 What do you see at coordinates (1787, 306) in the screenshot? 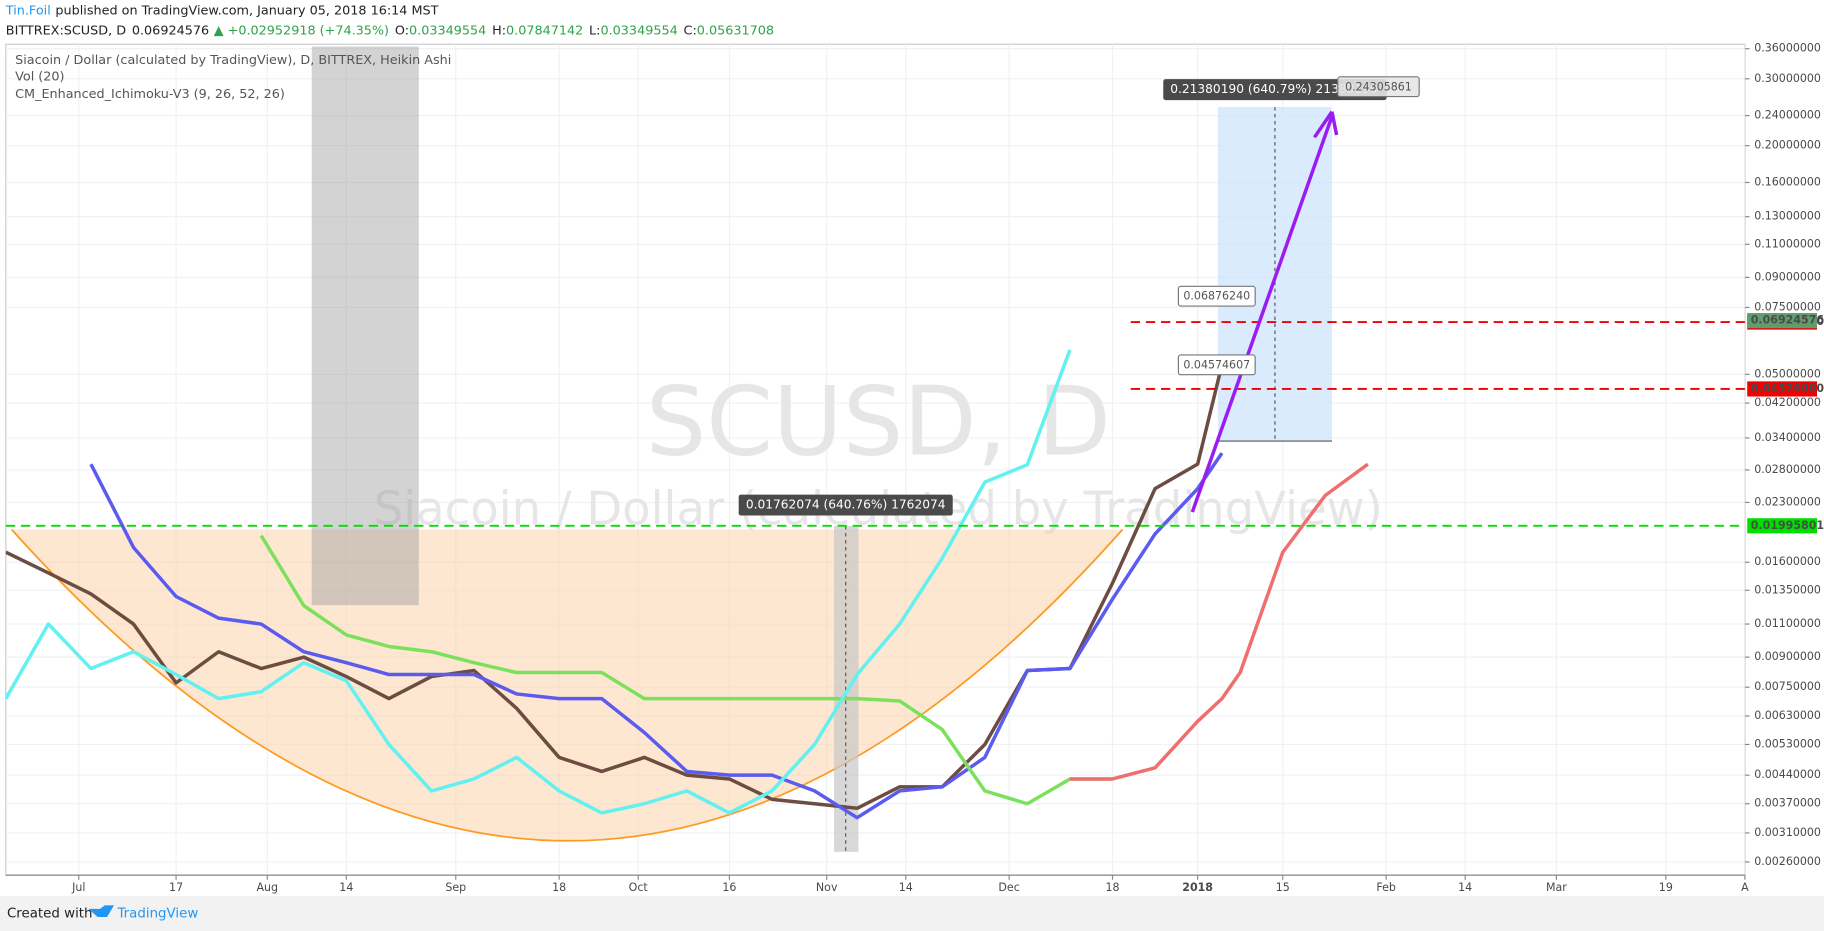
I see `y-tick-label: 0.07500000` at bounding box center [1787, 306].